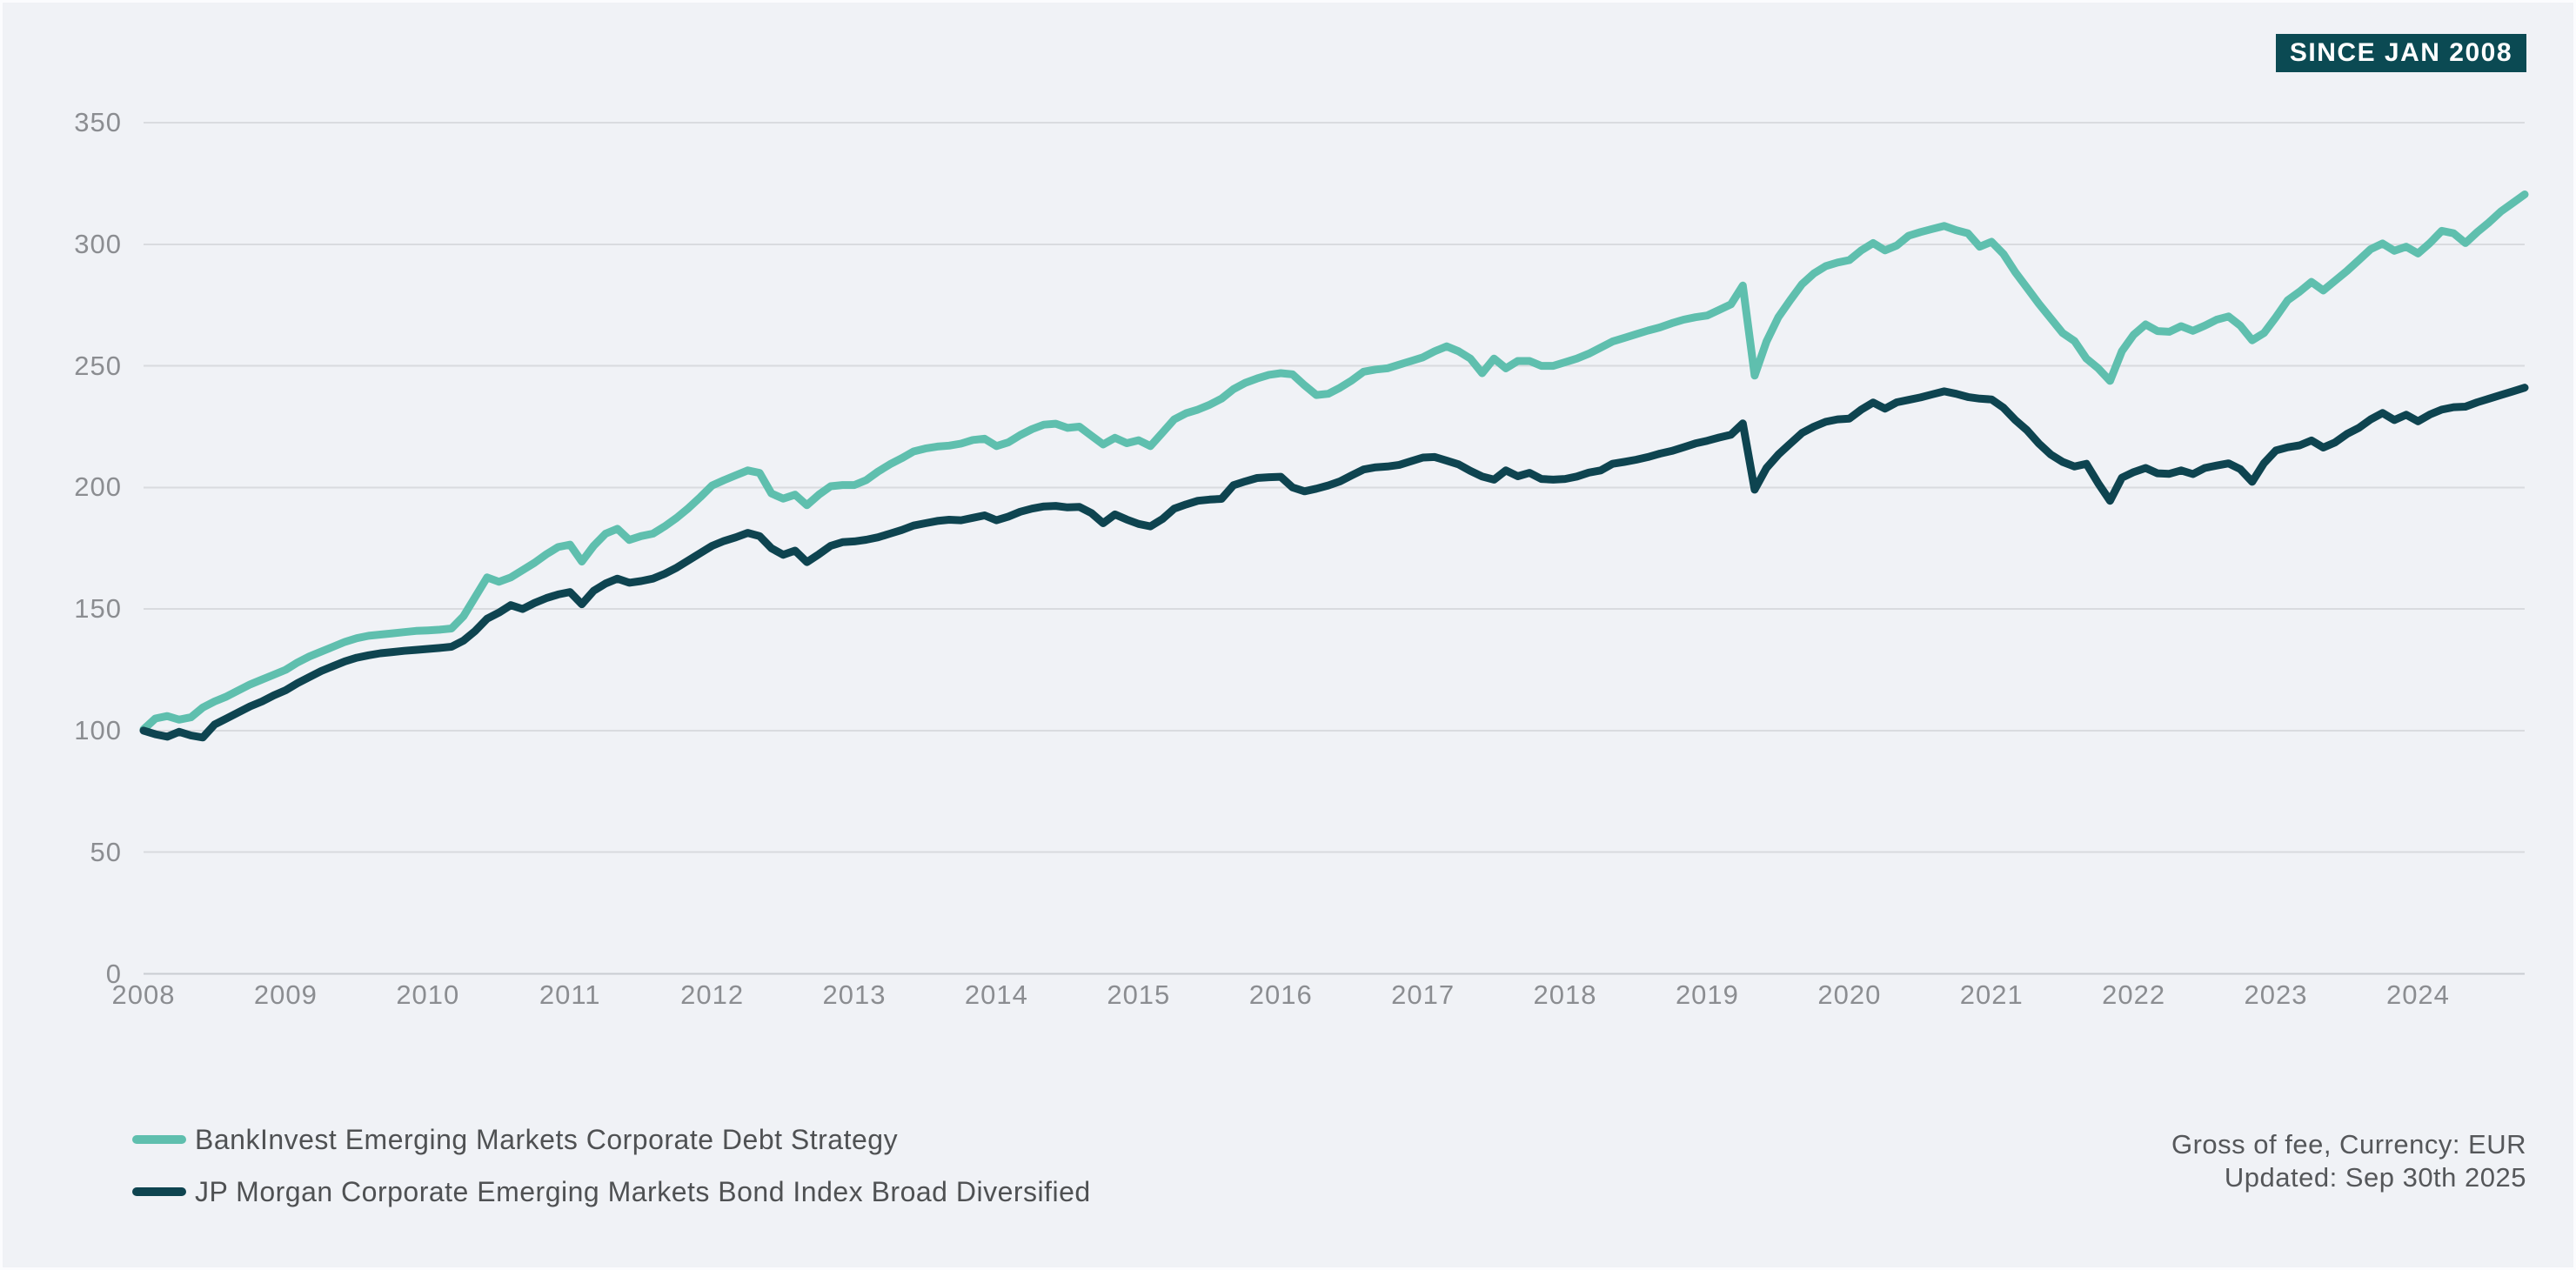 The image size is (2576, 1270). I want to click on x-tick-label-2009: 2009, so click(285, 994).